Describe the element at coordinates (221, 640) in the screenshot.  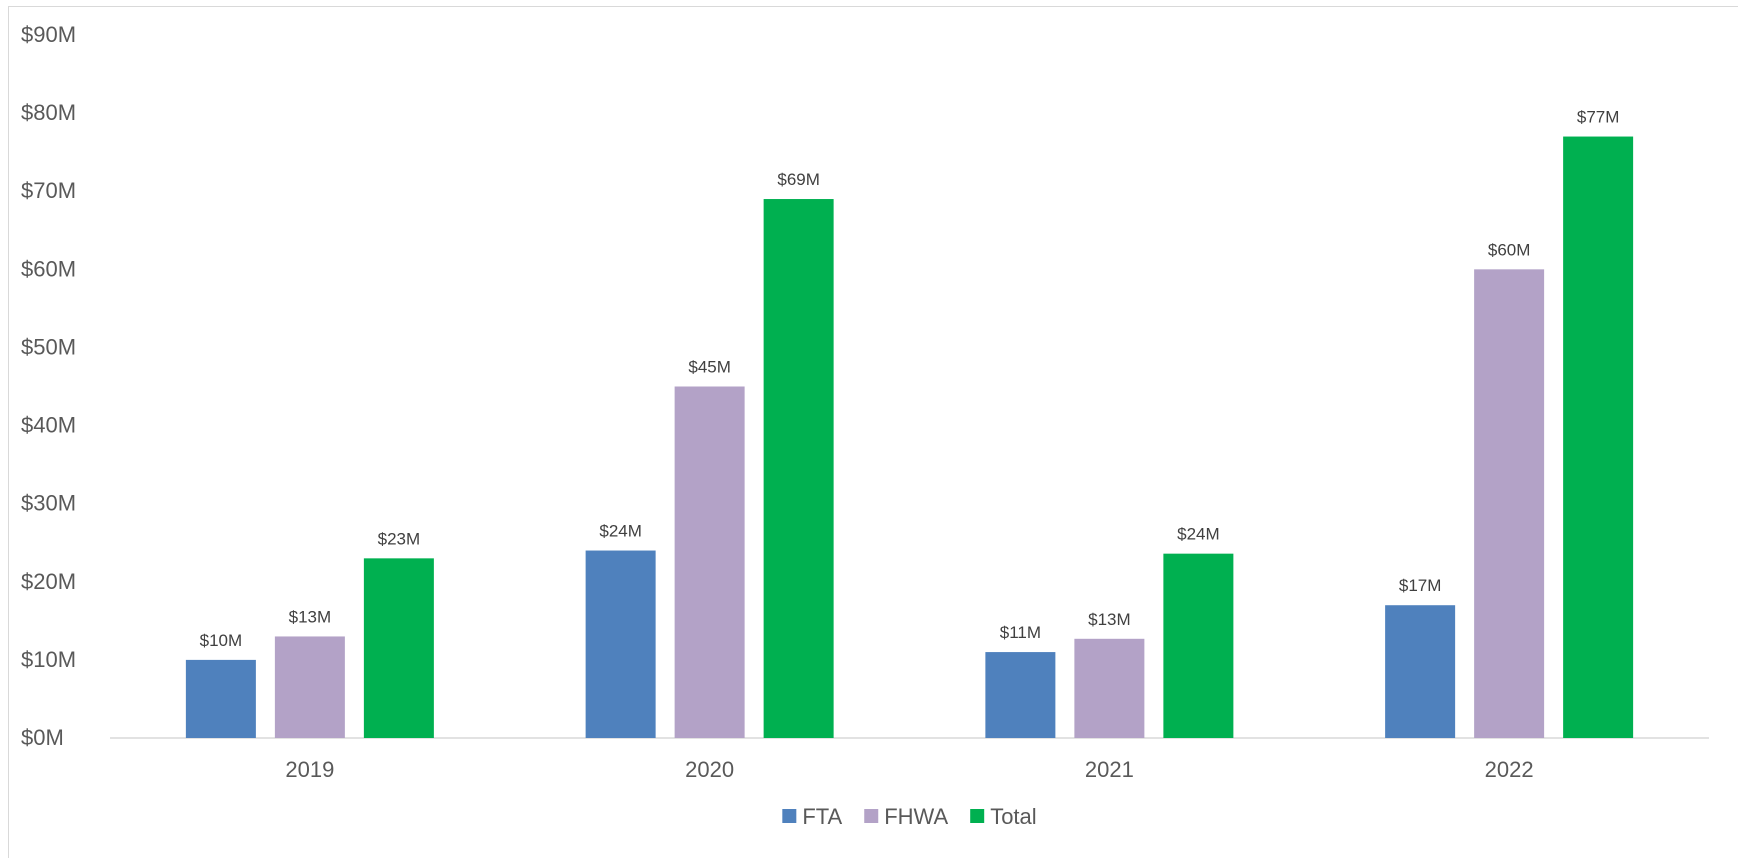
I see `data-label-fta-2019: $10M` at that location.